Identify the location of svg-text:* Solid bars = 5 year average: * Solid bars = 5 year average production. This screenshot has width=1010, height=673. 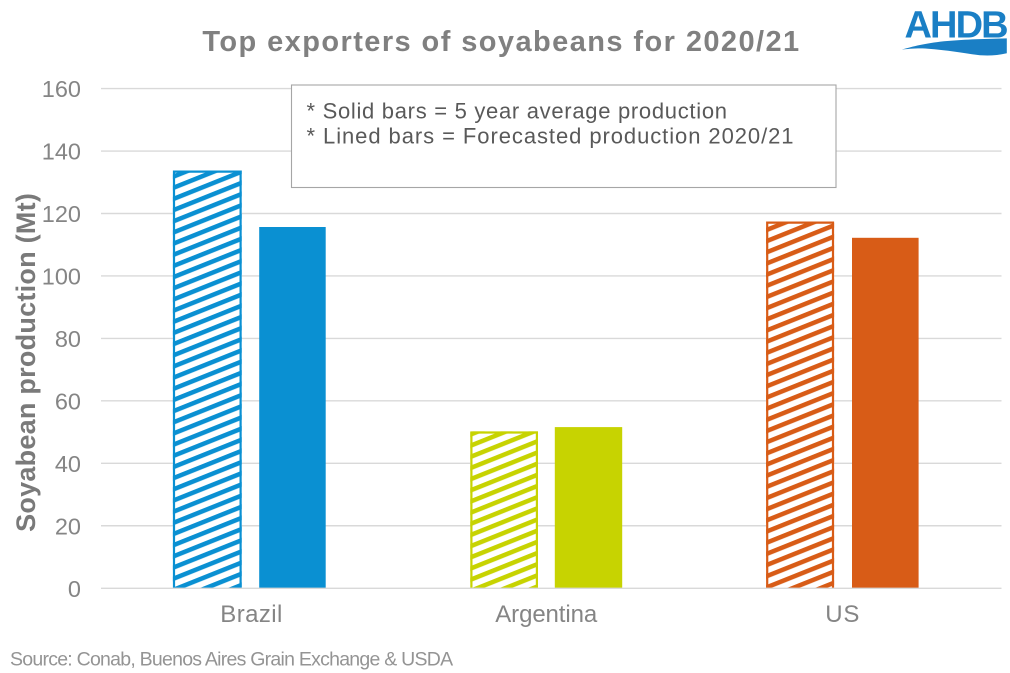
(517, 110).